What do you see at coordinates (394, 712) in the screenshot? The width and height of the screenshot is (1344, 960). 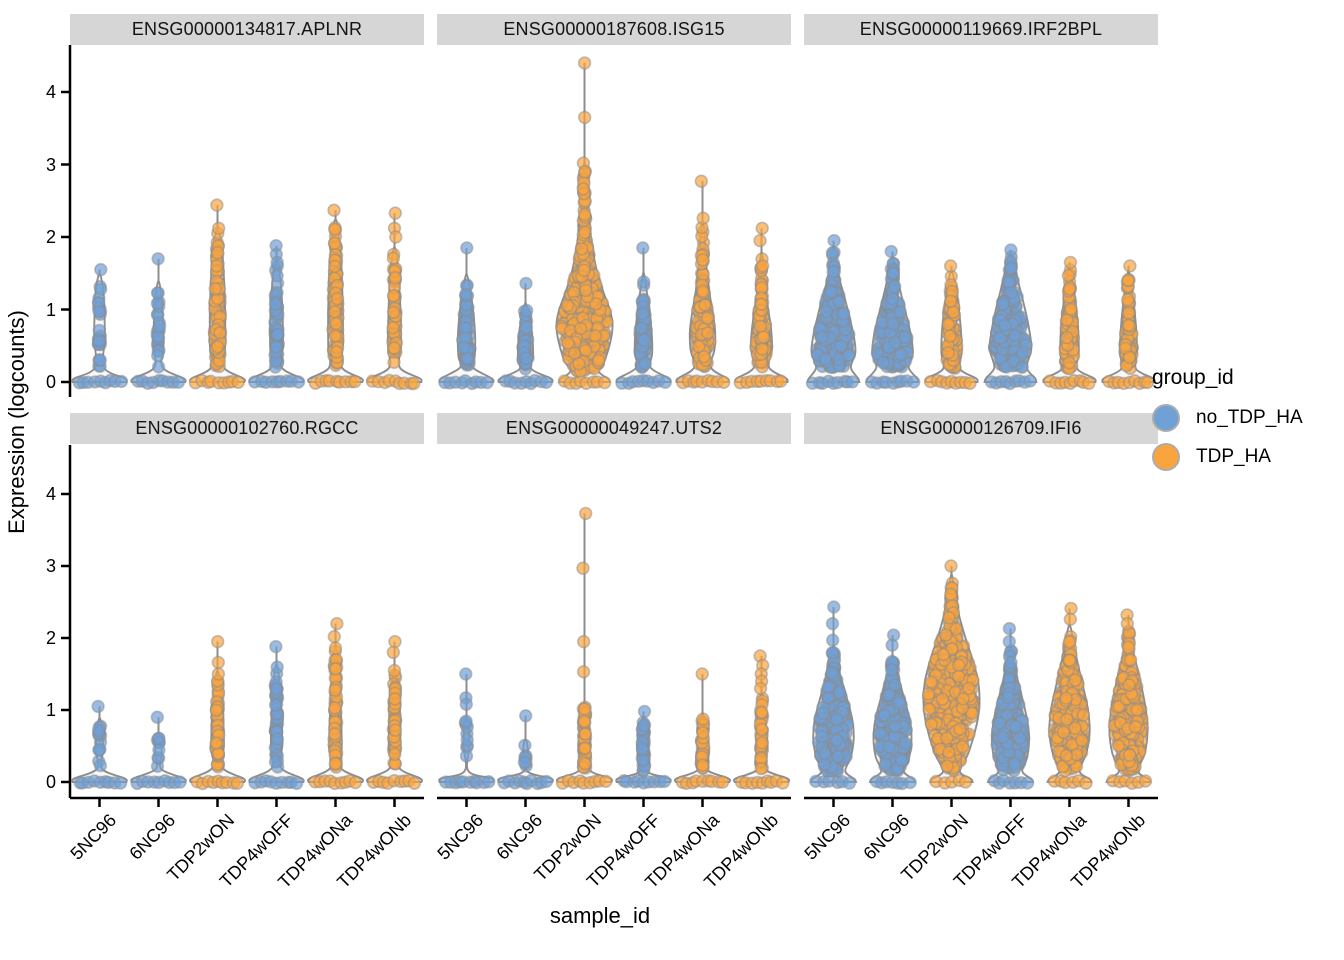 I see `violin-ENSG00000102760.RGCC-TDP4wONb` at bounding box center [394, 712].